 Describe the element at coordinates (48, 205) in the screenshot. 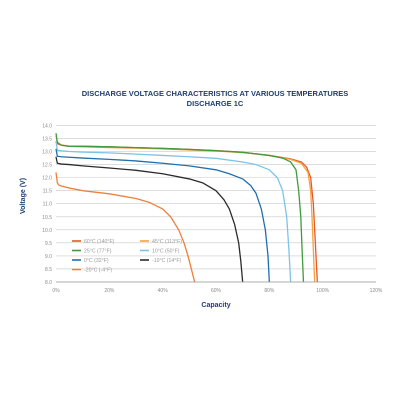

I see `y-tick-label: 11.0` at that location.